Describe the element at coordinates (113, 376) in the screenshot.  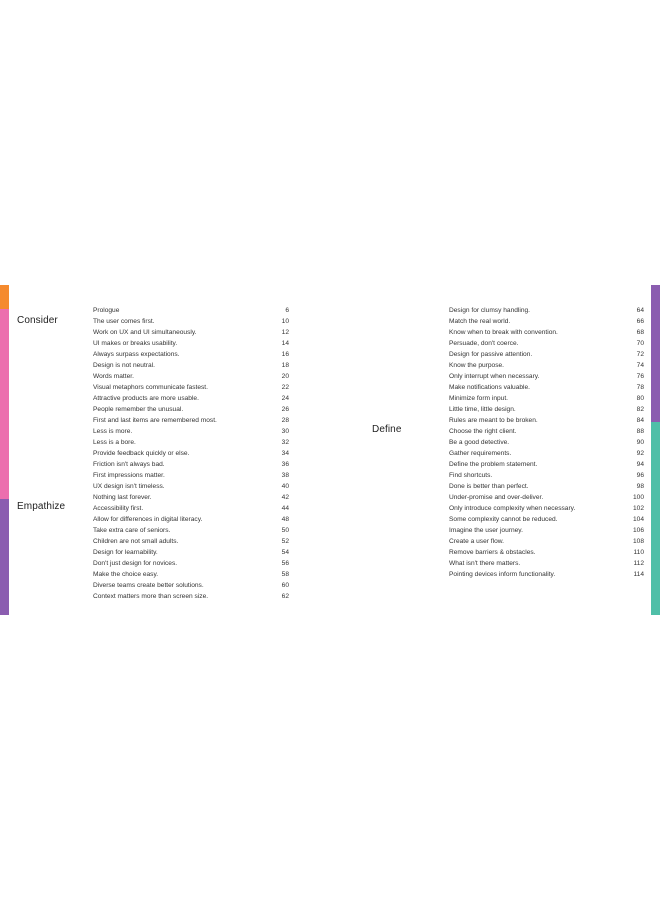
I see `toc-entry-title: Words matter.` at that location.